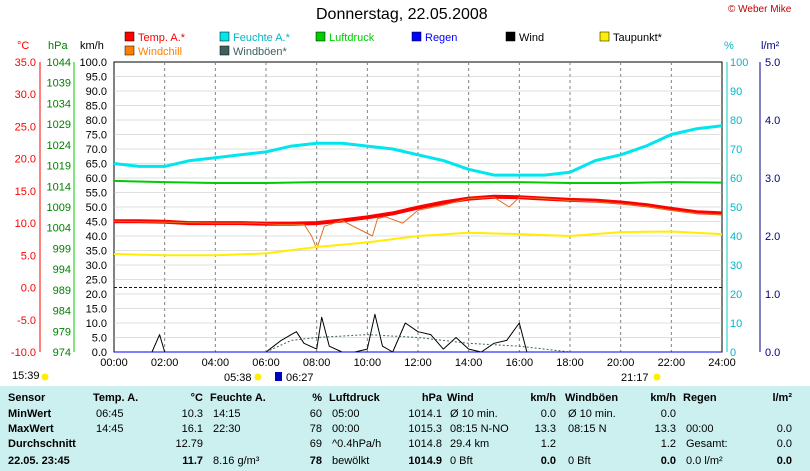  I want to click on sunrise-label: 05:38, so click(238, 378).